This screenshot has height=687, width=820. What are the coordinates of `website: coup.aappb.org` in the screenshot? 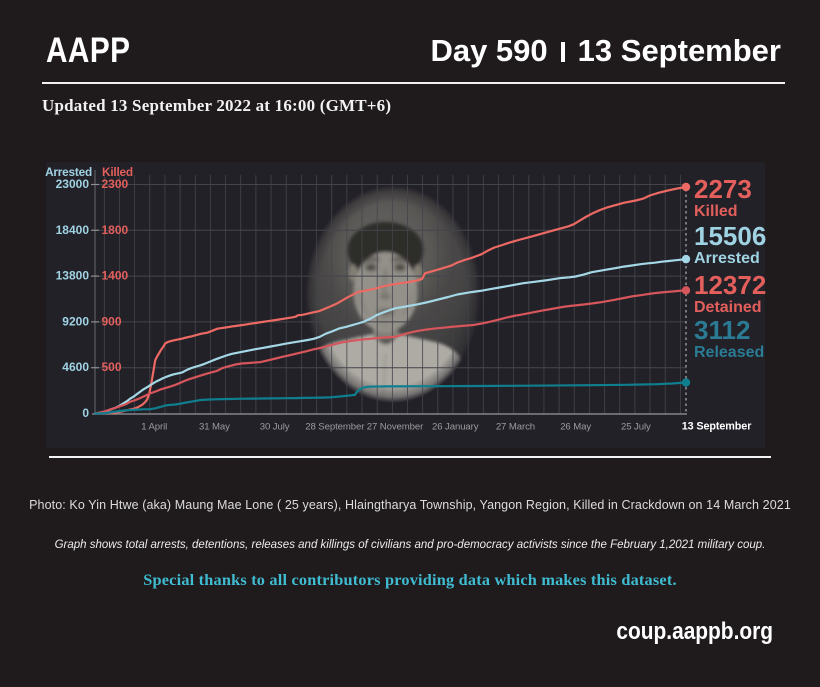 It's located at (694, 631).